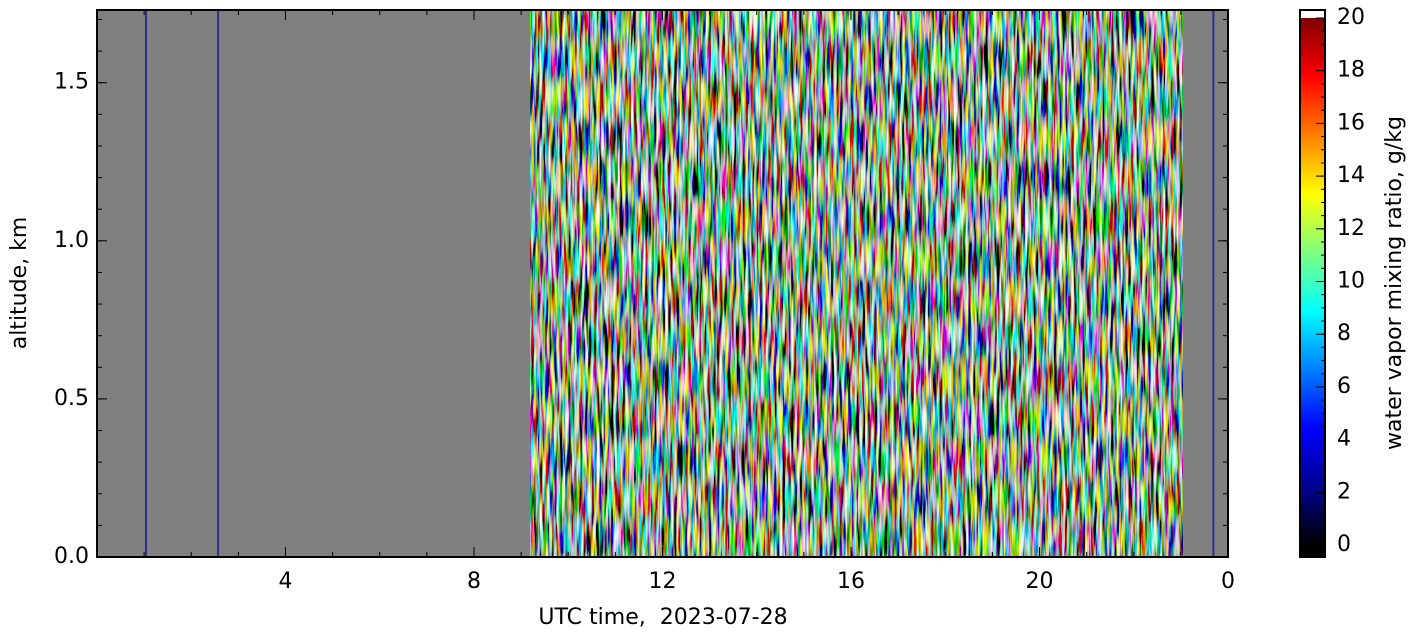  What do you see at coordinates (71, 82) in the screenshot?
I see `y-tick-label: 1.5` at bounding box center [71, 82].